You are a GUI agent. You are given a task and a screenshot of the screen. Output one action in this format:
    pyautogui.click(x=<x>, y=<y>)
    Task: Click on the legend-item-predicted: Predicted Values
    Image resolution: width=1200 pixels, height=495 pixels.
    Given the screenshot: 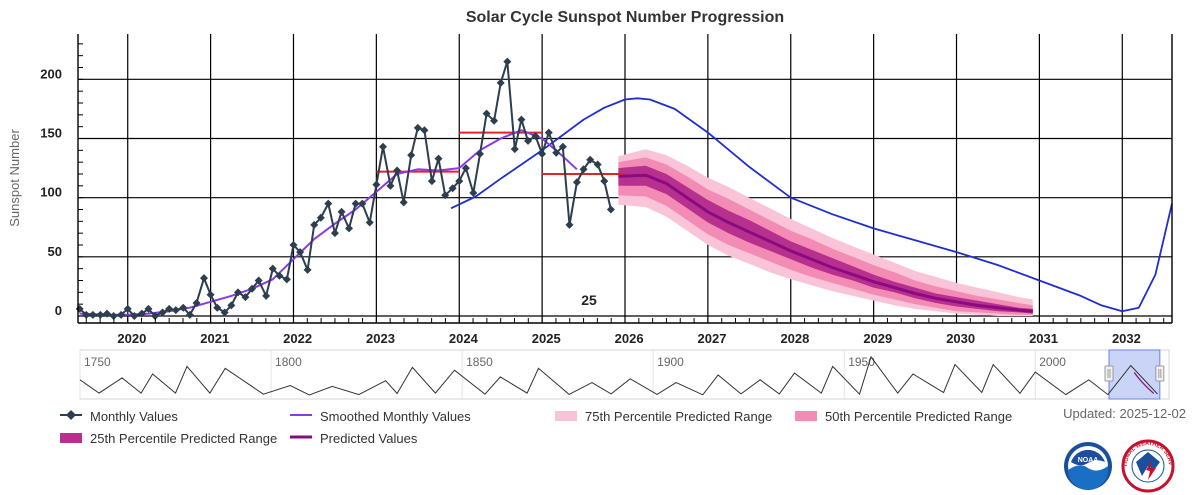 What is the action you would take?
    pyautogui.click(x=353, y=438)
    